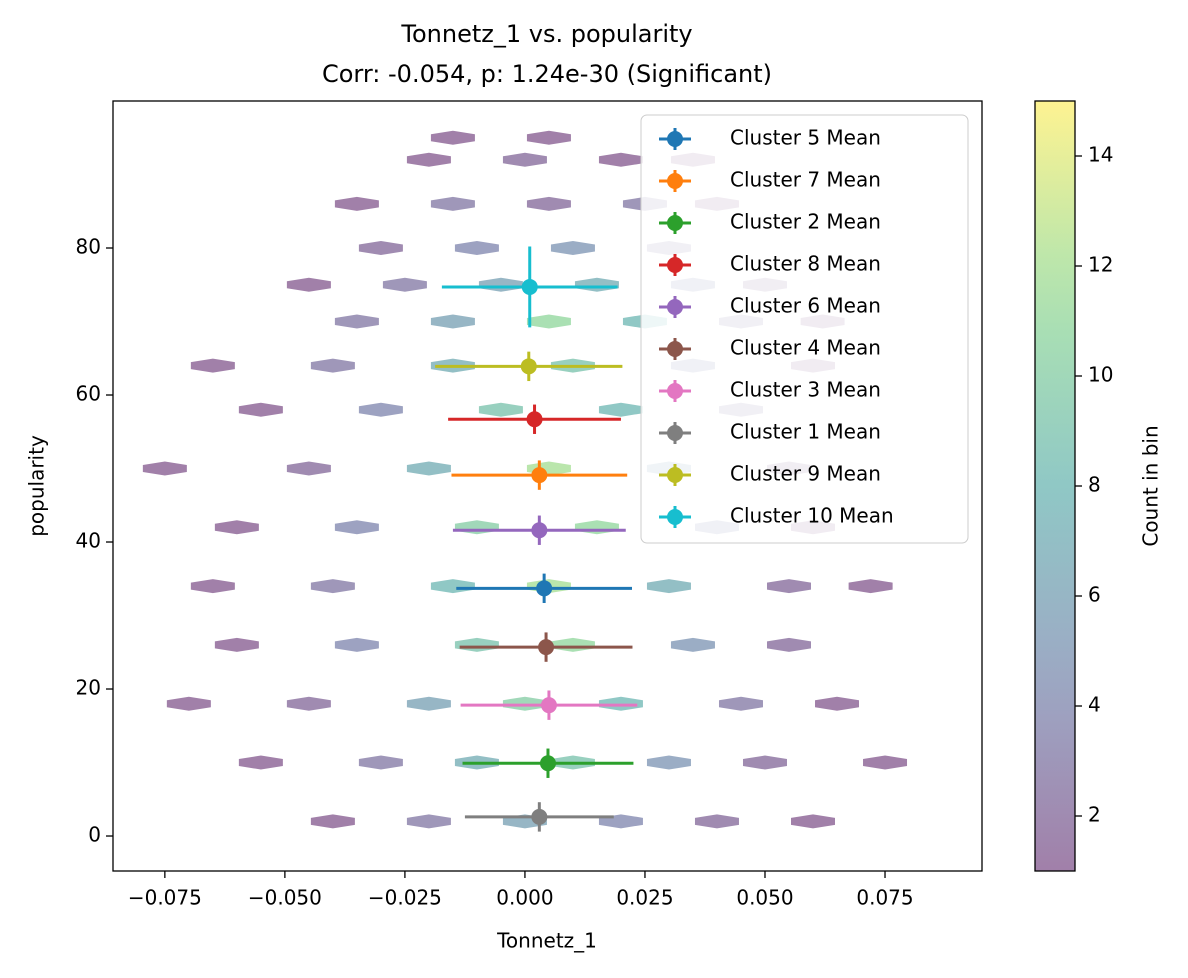 This screenshot has width=1188, height=978. I want to click on y-tick-label: 40, so click(88, 541).